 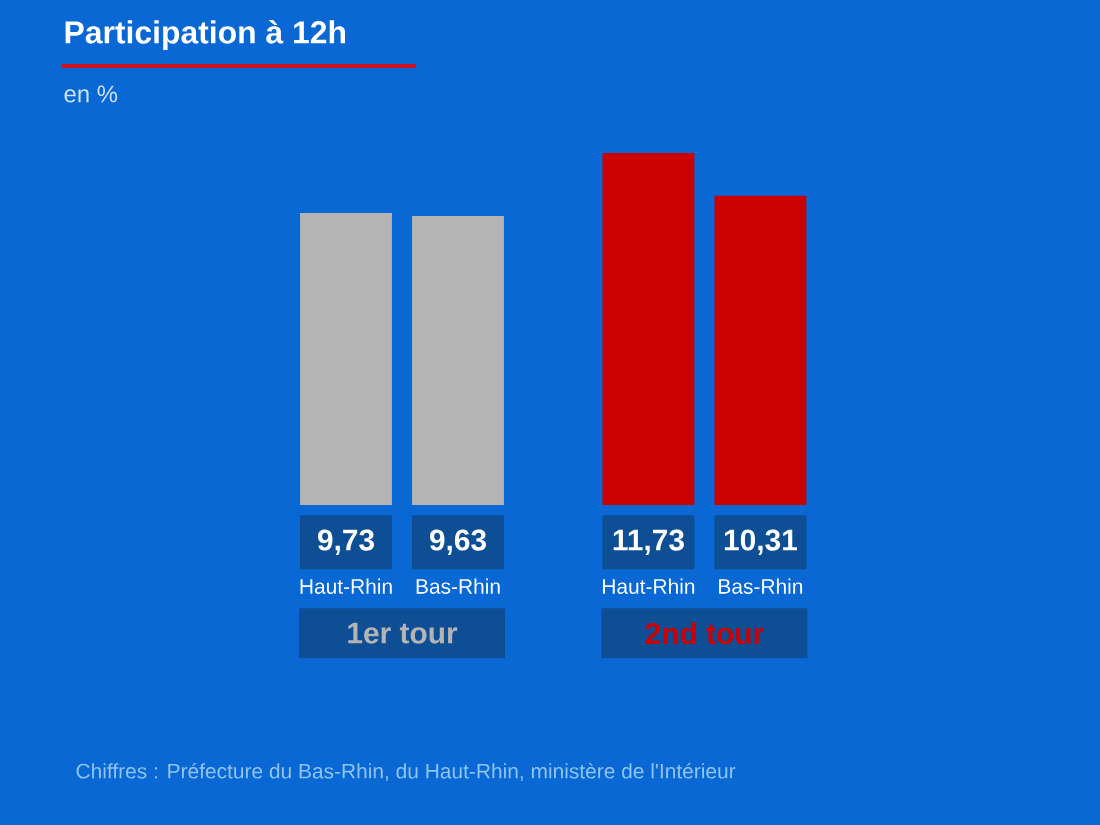 What do you see at coordinates (403, 633) in the screenshot?
I see `text: 1er tour` at bounding box center [403, 633].